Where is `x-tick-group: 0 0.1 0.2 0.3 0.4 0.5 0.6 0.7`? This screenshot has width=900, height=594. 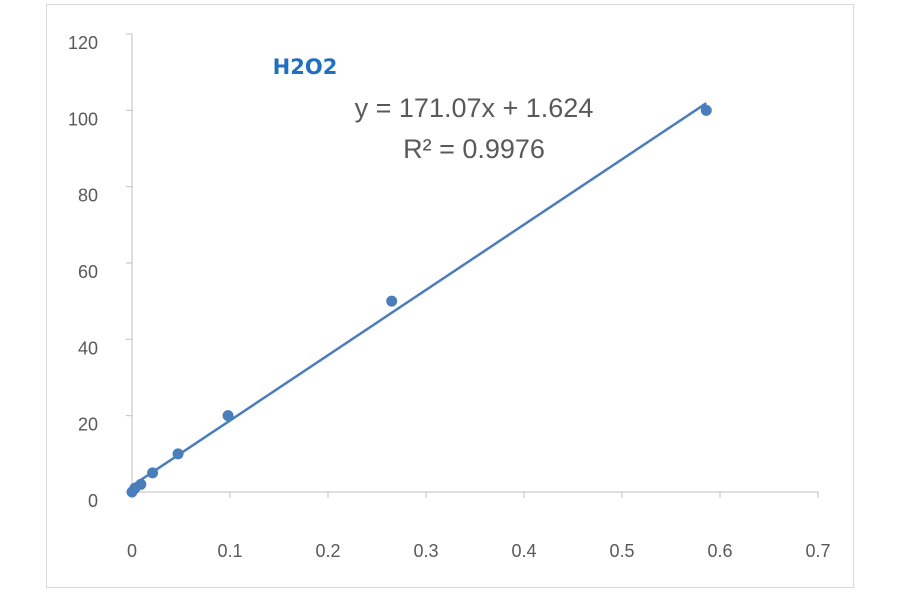
x-tick-group: 0 0.1 0.2 0.3 0.4 0.5 0.6 0.7 is located at coordinates (479, 526).